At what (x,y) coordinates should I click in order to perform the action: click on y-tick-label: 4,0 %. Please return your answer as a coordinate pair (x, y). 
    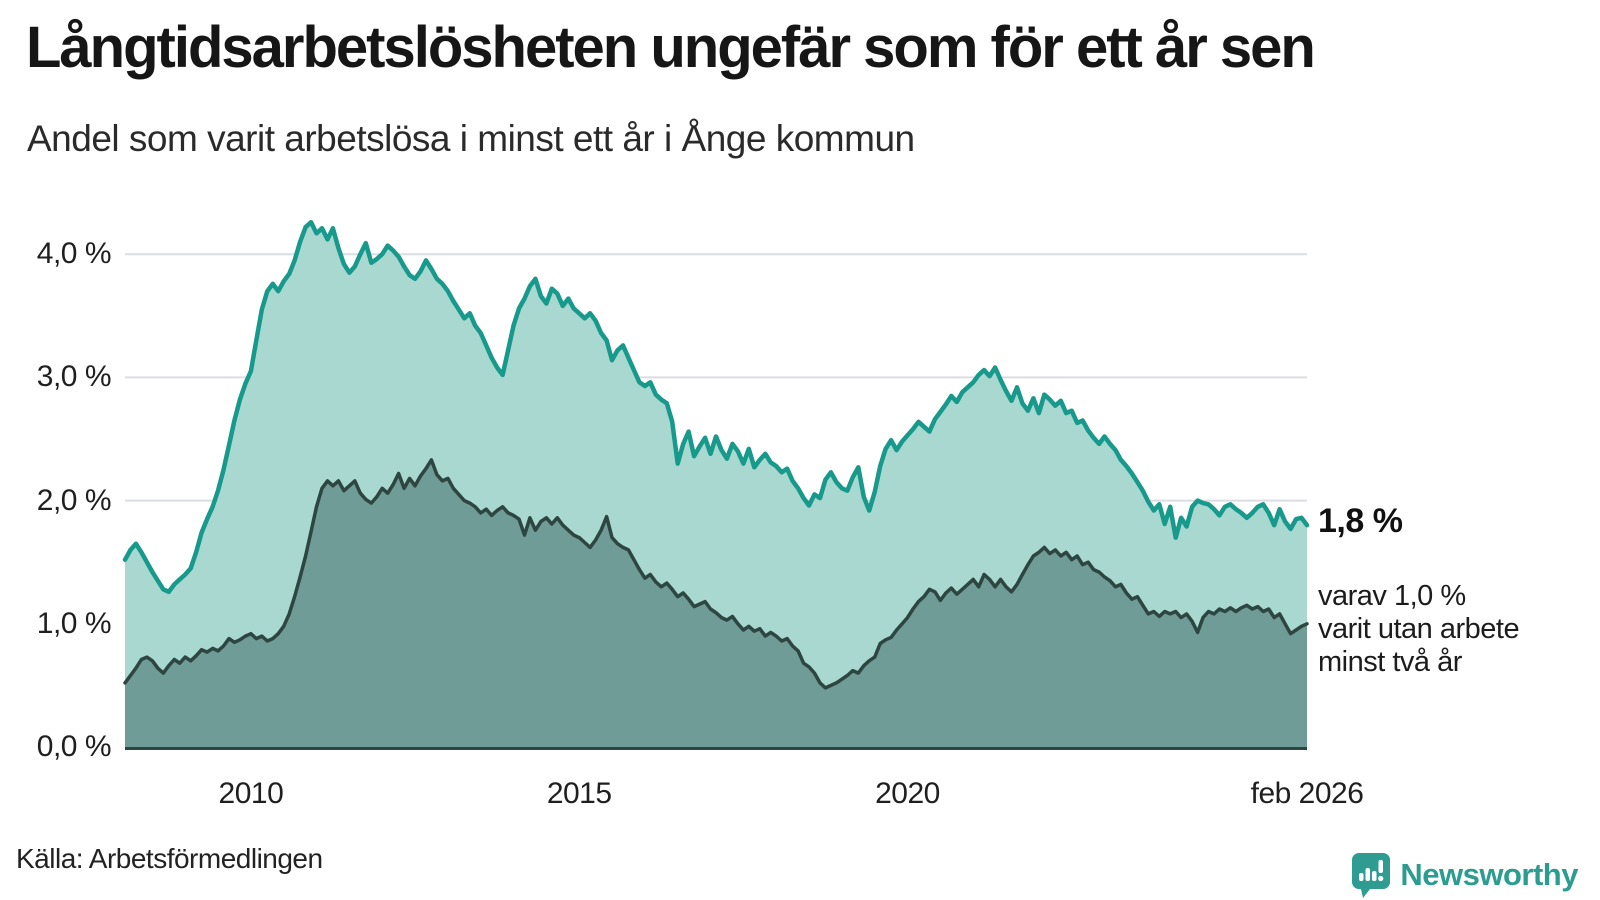
    Looking at the image, I should click on (74, 254).